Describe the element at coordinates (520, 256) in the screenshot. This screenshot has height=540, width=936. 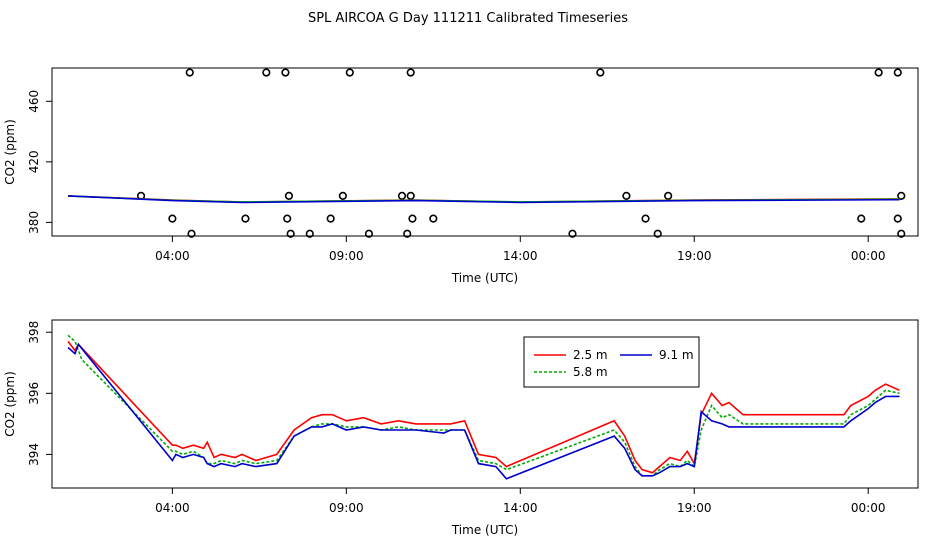
I see `top-x-tick-label: 14:00` at that location.